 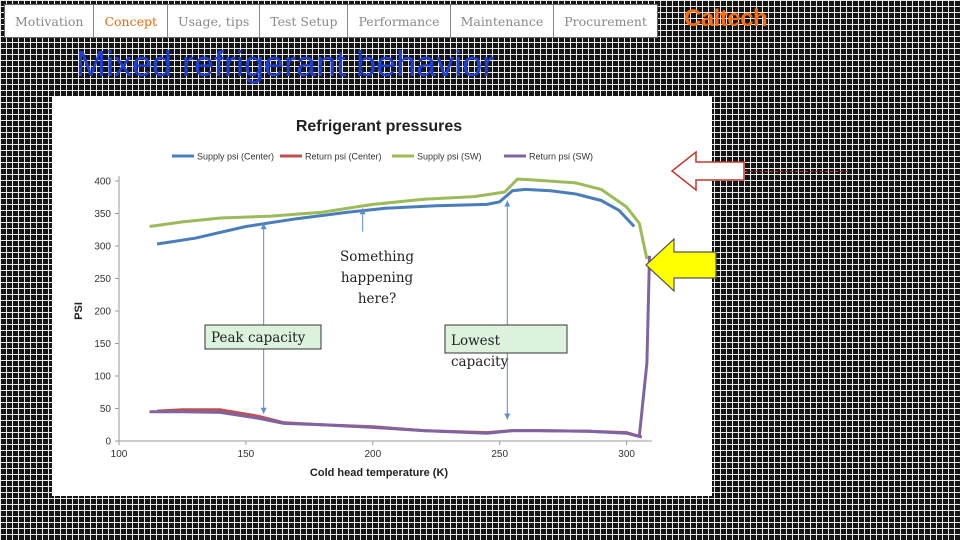 What do you see at coordinates (102, 214) in the screenshot?
I see `y-tick-label: 350` at bounding box center [102, 214].